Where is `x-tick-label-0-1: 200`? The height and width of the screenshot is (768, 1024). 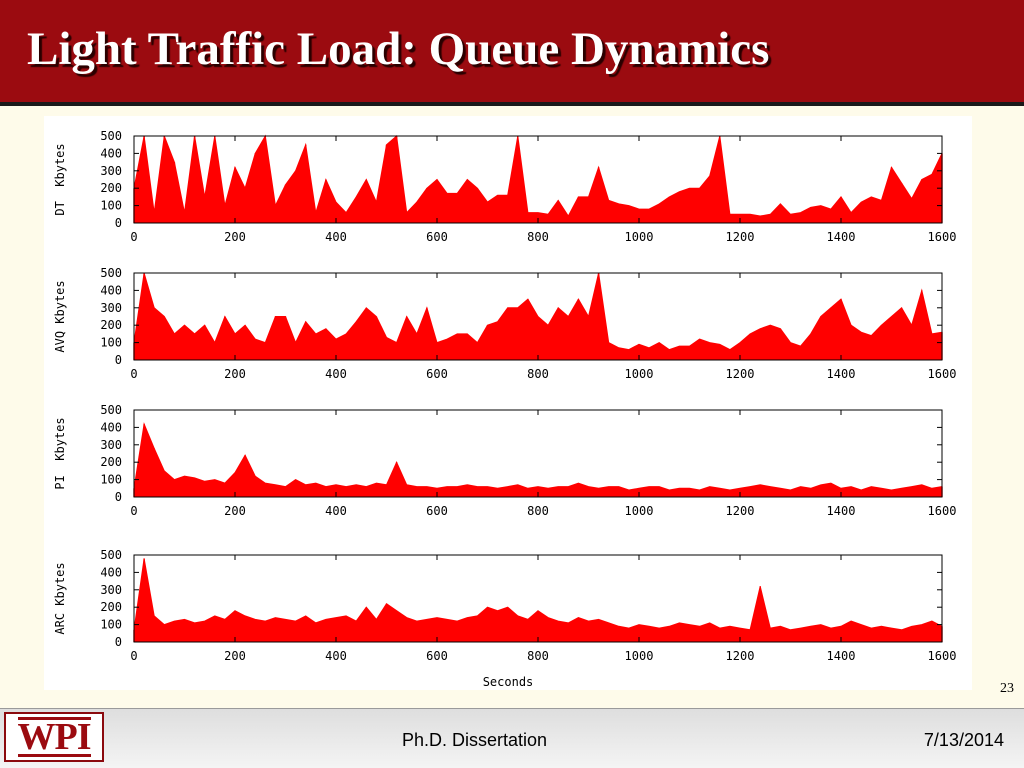 x-tick-label-0-1: 200 is located at coordinates (235, 237).